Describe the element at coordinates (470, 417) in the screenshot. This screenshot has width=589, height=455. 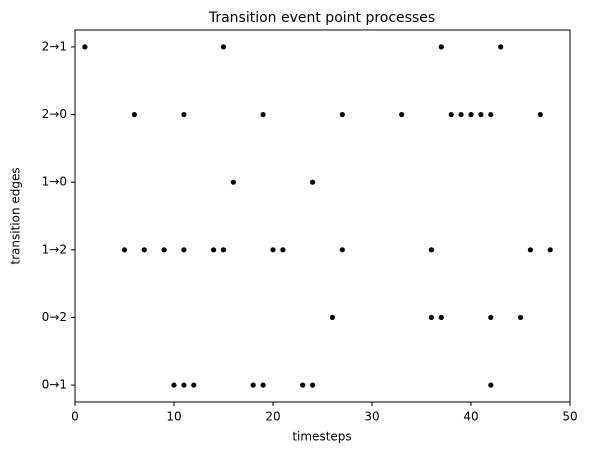
I see `x-tick-label: 40` at that location.